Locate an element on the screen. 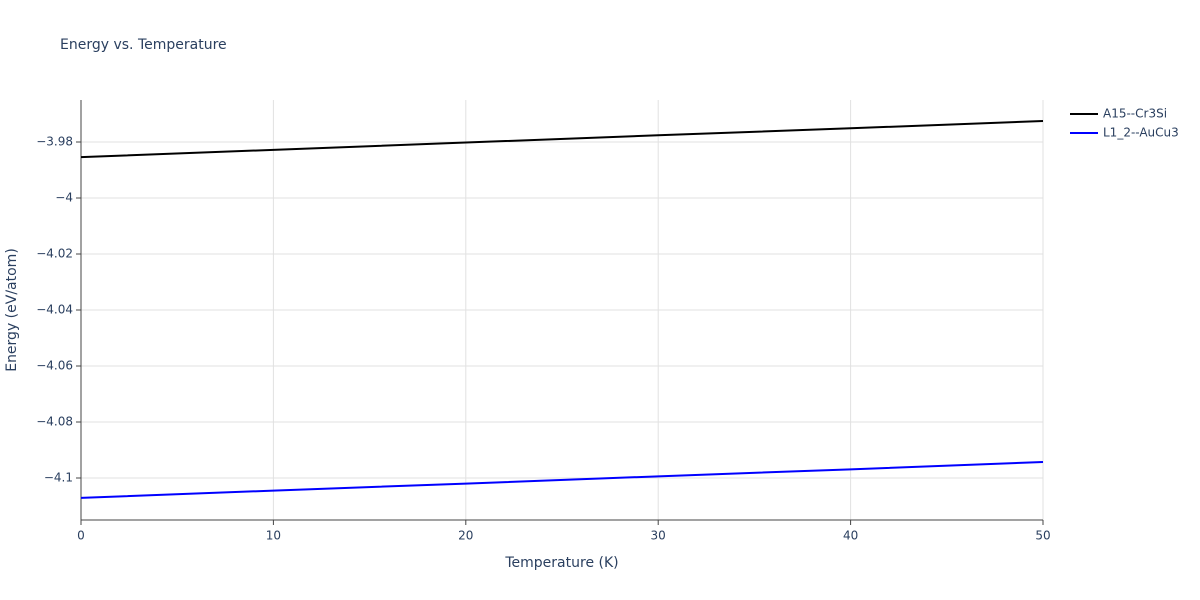  y-tick-label: −3.98 is located at coordinates (54, 142).